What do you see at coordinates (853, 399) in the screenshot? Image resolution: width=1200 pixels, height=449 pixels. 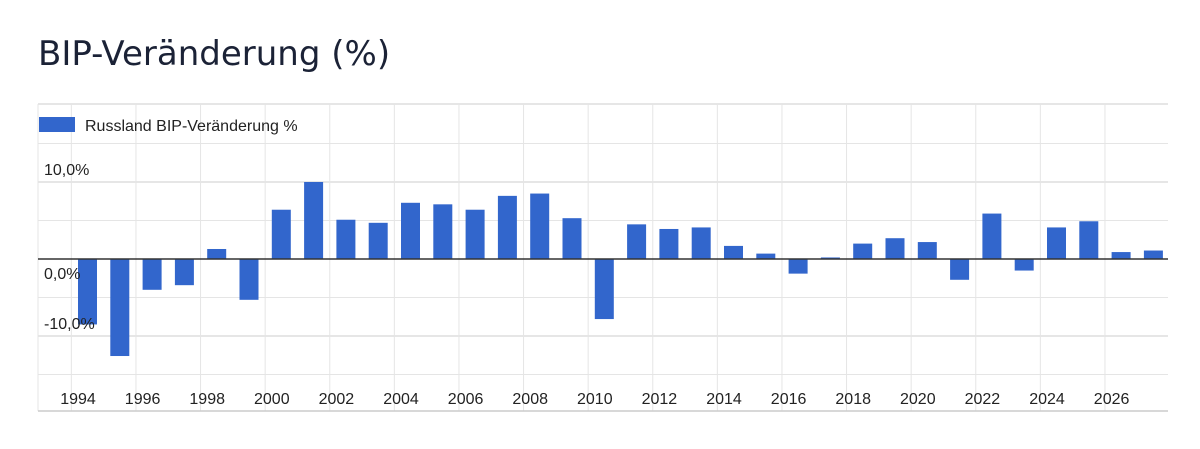 I see `x-tick-label: 2018` at bounding box center [853, 399].